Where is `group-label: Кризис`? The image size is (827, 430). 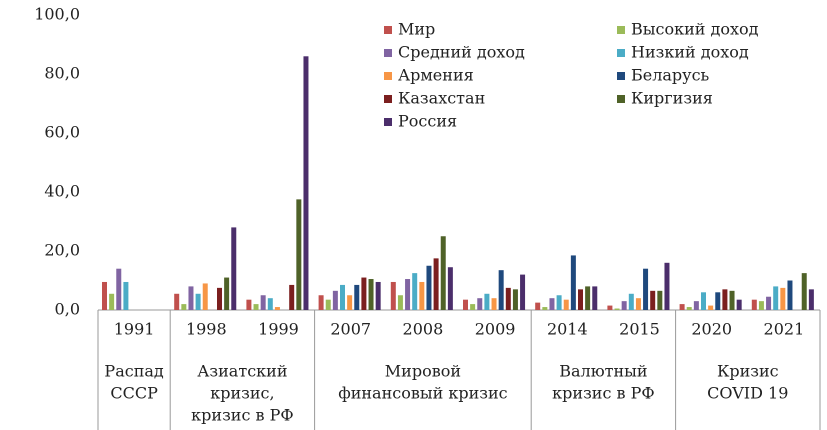 group-label: Кризис is located at coordinates (748, 371).